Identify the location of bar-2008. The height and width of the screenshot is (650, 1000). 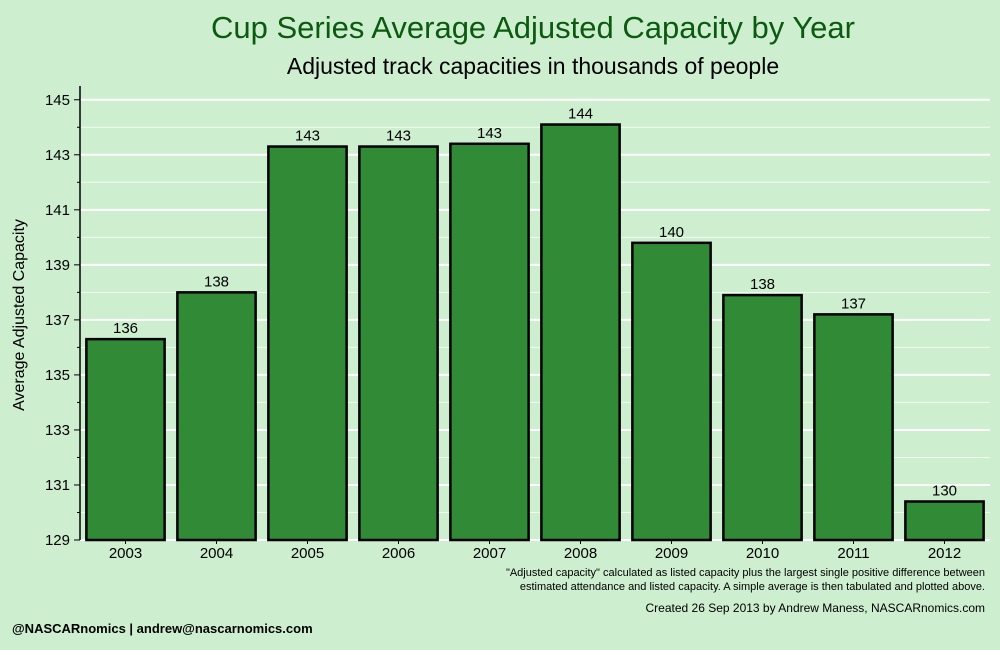
(580, 332).